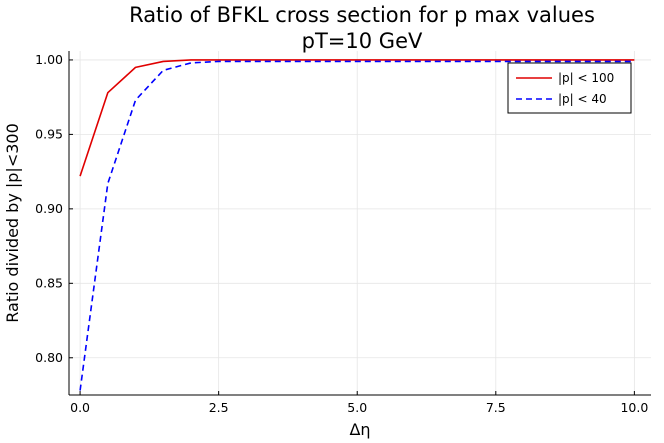 Image resolution: width=664 pixels, height=443 pixels. I want to click on y-tick-label: 1.00, so click(49, 59).